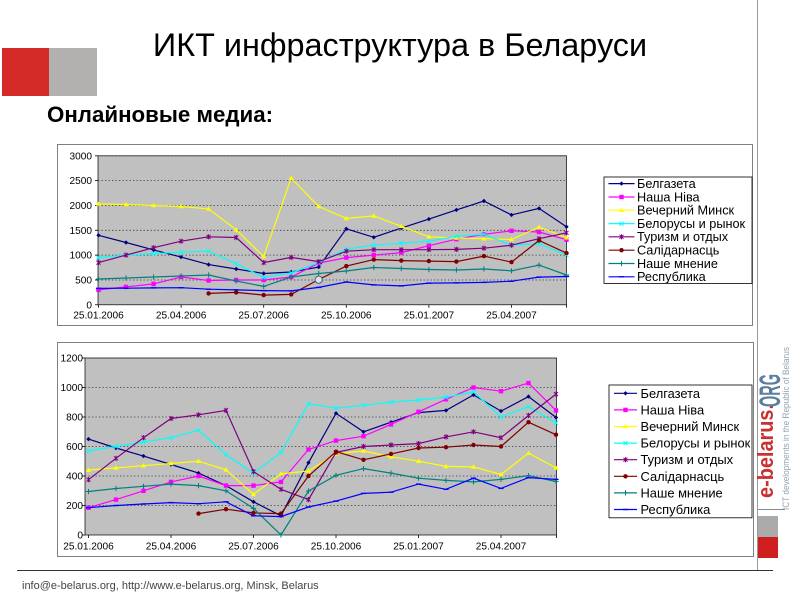 The image size is (800, 600). What do you see at coordinates (74, 447) in the screenshot?
I see `svg-text: 600` at bounding box center [74, 447].